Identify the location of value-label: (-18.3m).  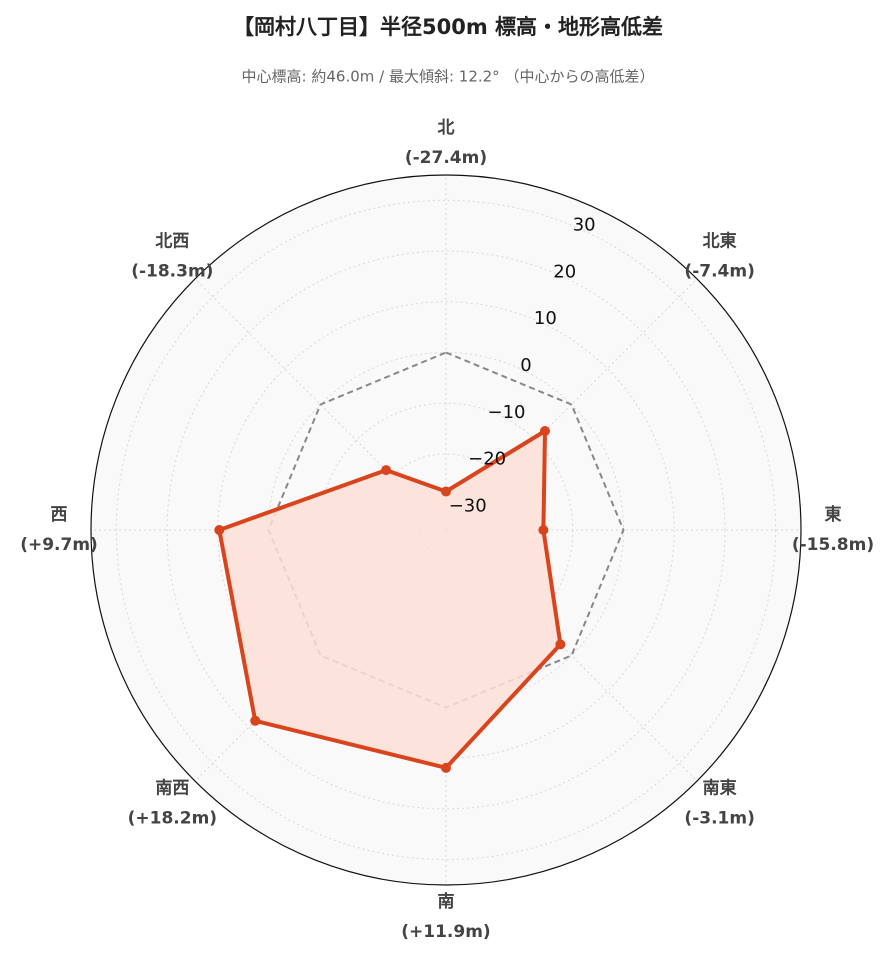
(172, 271).